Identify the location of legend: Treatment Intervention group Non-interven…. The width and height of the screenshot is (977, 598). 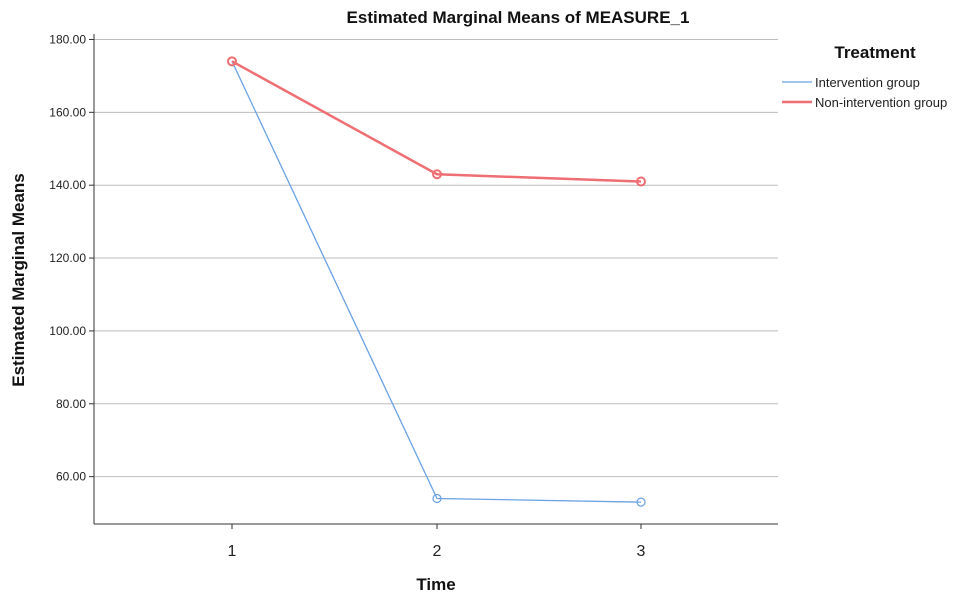
(864, 76).